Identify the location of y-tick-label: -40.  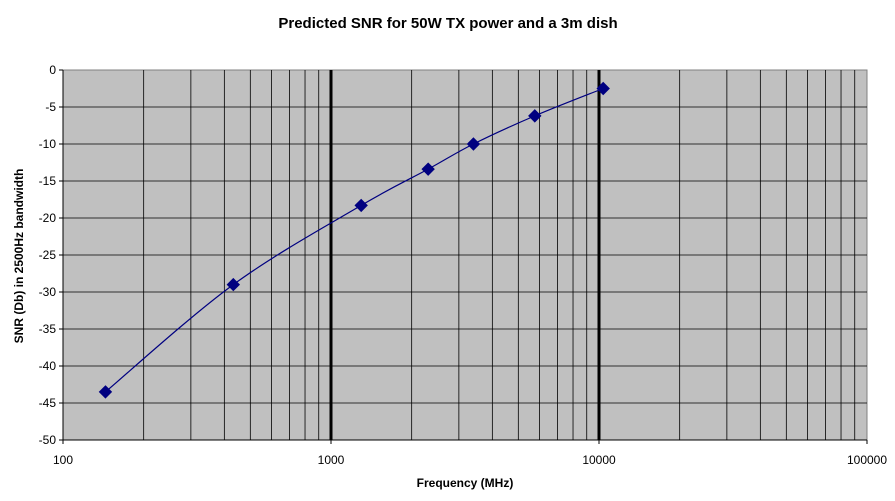
(48, 366).